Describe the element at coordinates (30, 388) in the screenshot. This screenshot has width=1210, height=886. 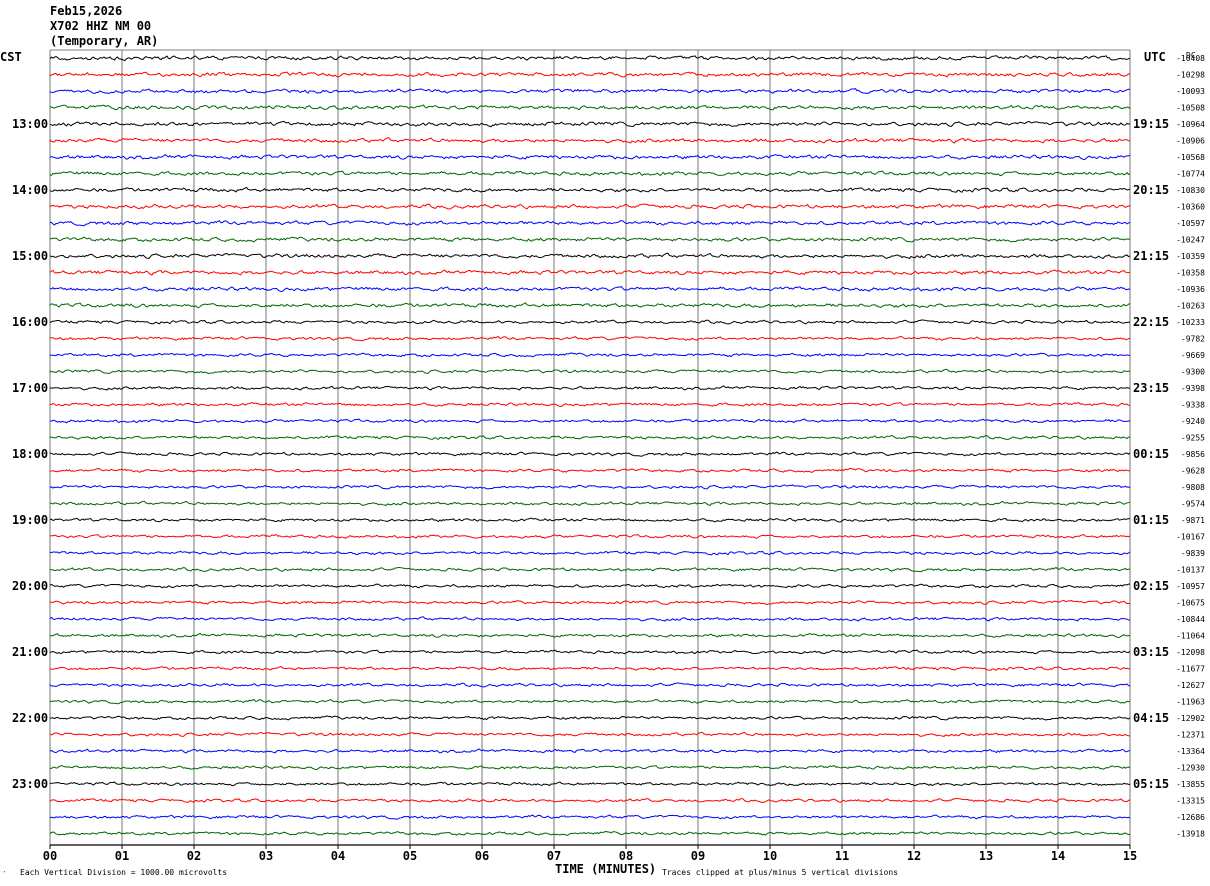
I see `left-hour-label: 17:00` at that location.